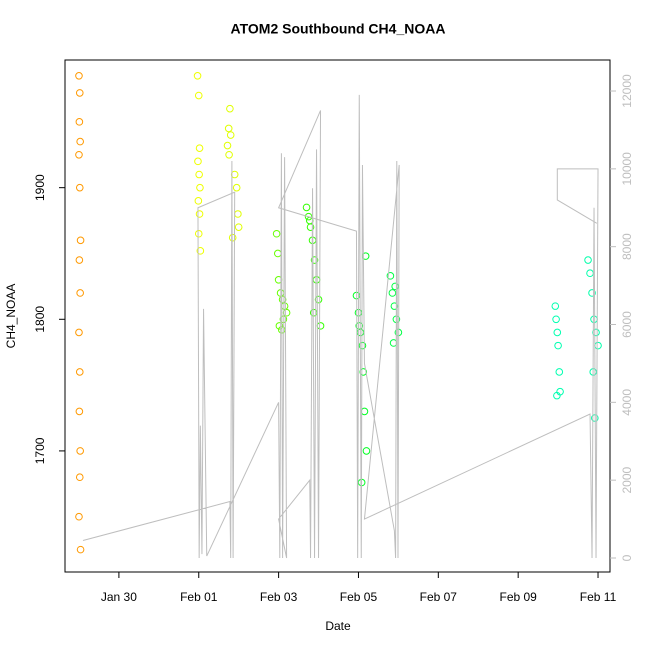 This screenshot has height=650, width=650. What do you see at coordinates (40, 319) in the screenshot?
I see `y-tick-label: 1800` at bounding box center [40, 319].